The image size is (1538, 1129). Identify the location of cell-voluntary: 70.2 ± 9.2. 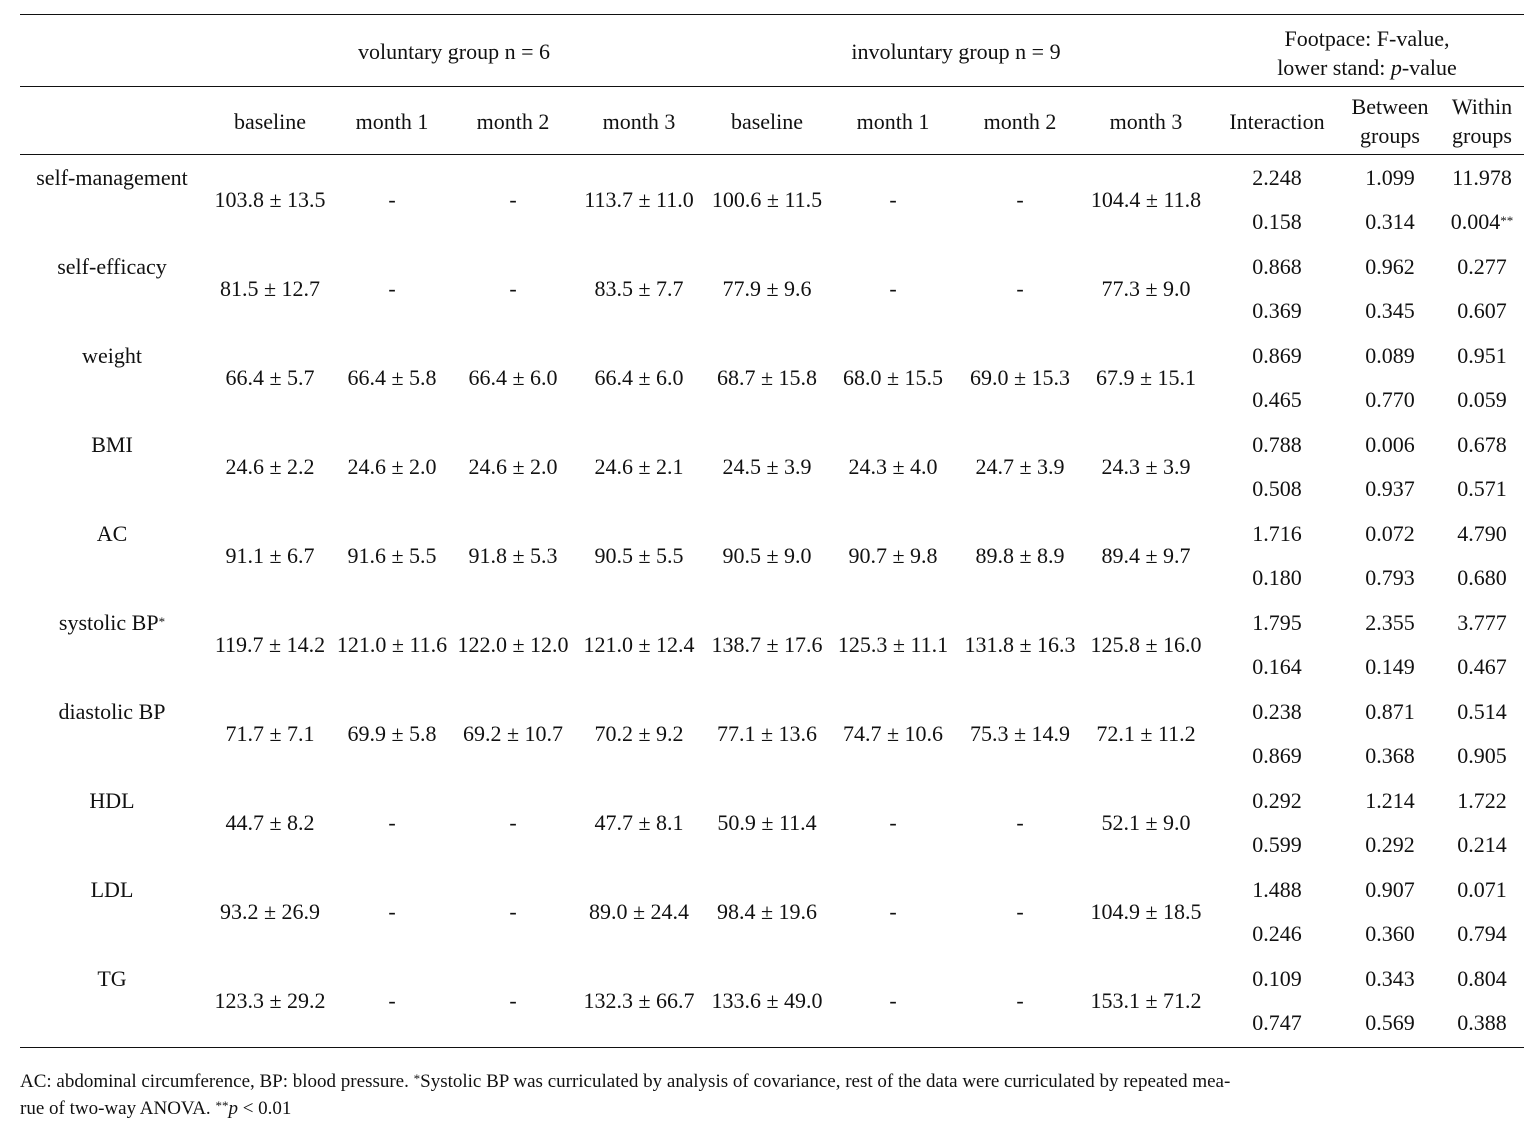
(639, 733).